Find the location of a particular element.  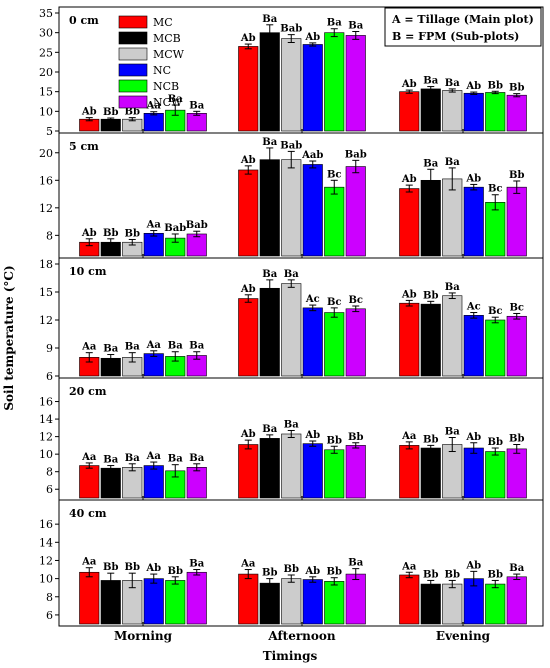

significance-label: Ac is located at coordinates (312, 299).